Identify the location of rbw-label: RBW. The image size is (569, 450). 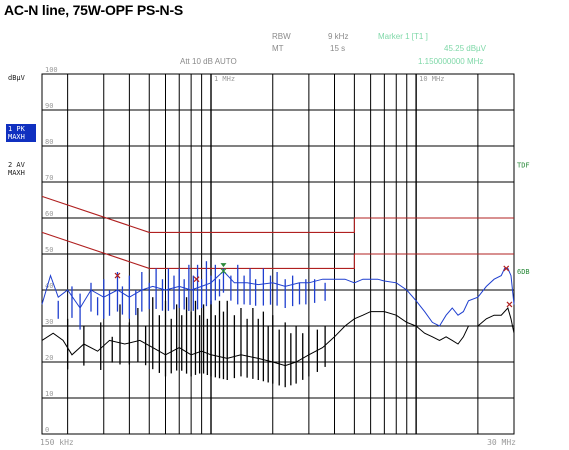
(281, 36).